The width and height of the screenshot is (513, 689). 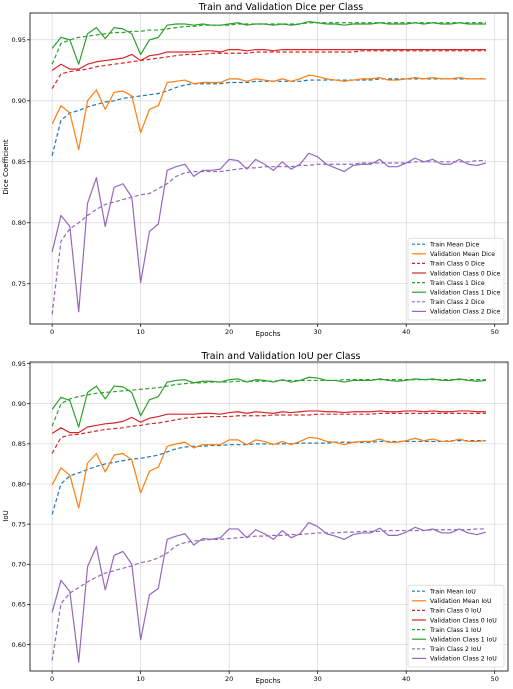 What do you see at coordinates (268, 59) in the screenshot?
I see `series-line-validation-class-0-dice` at bounding box center [268, 59].